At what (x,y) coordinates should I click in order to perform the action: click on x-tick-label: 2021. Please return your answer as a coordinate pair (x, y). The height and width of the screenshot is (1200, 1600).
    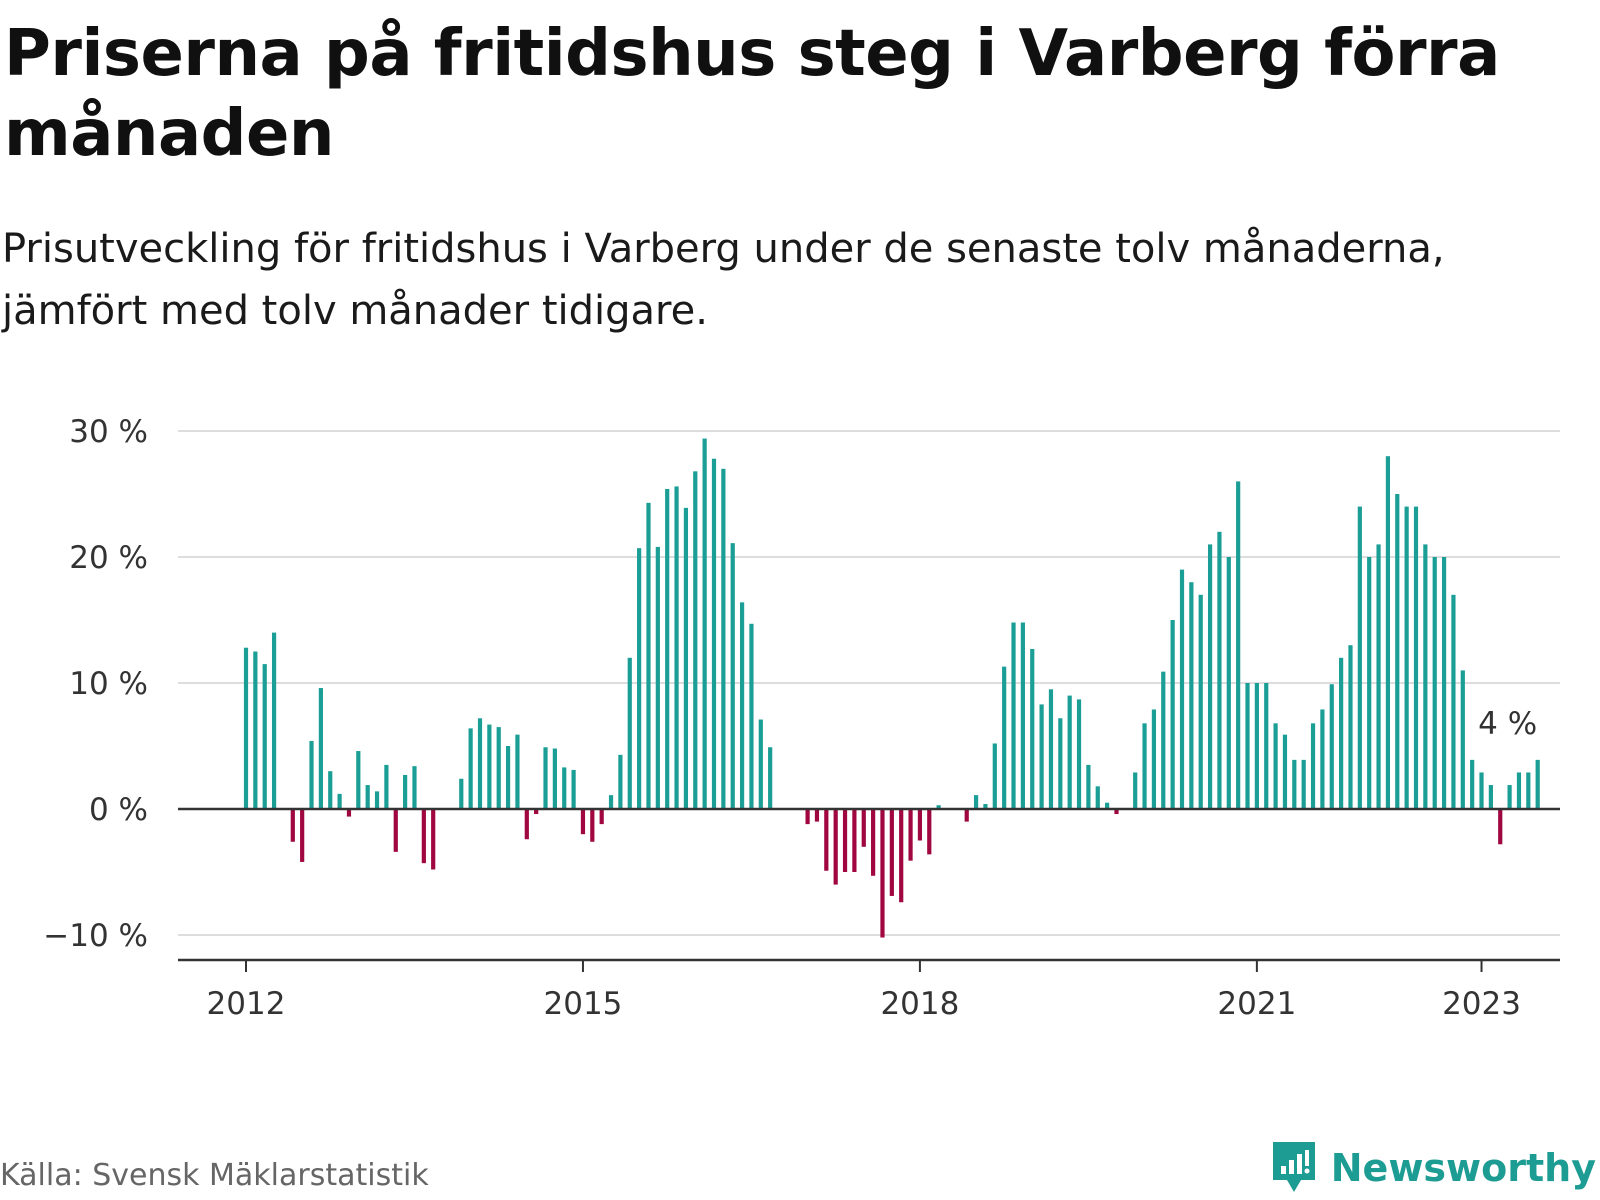
    Looking at the image, I should click on (1256, 1003).